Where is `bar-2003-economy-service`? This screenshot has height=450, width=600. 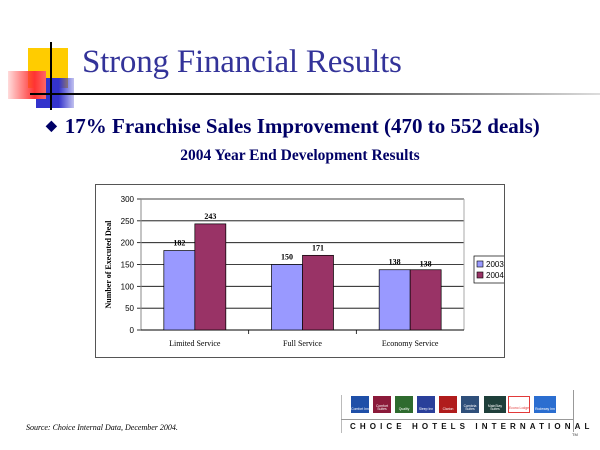 bar-2003-economy-service is located at coordinates (394, 300).